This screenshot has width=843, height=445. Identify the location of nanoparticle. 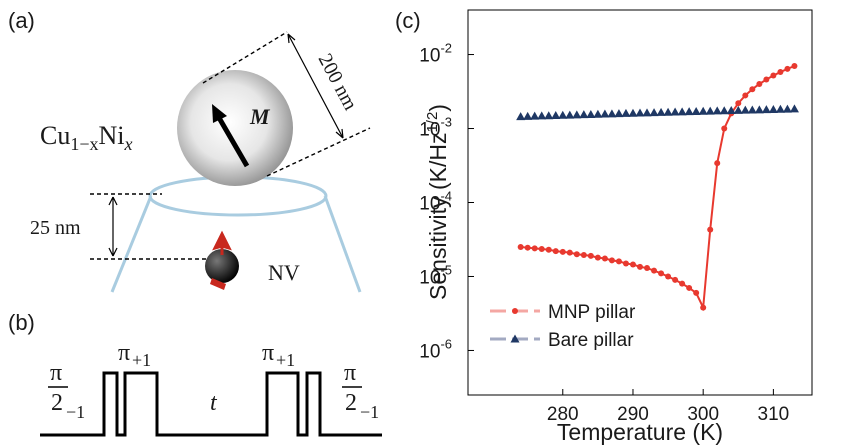
(235, 128).